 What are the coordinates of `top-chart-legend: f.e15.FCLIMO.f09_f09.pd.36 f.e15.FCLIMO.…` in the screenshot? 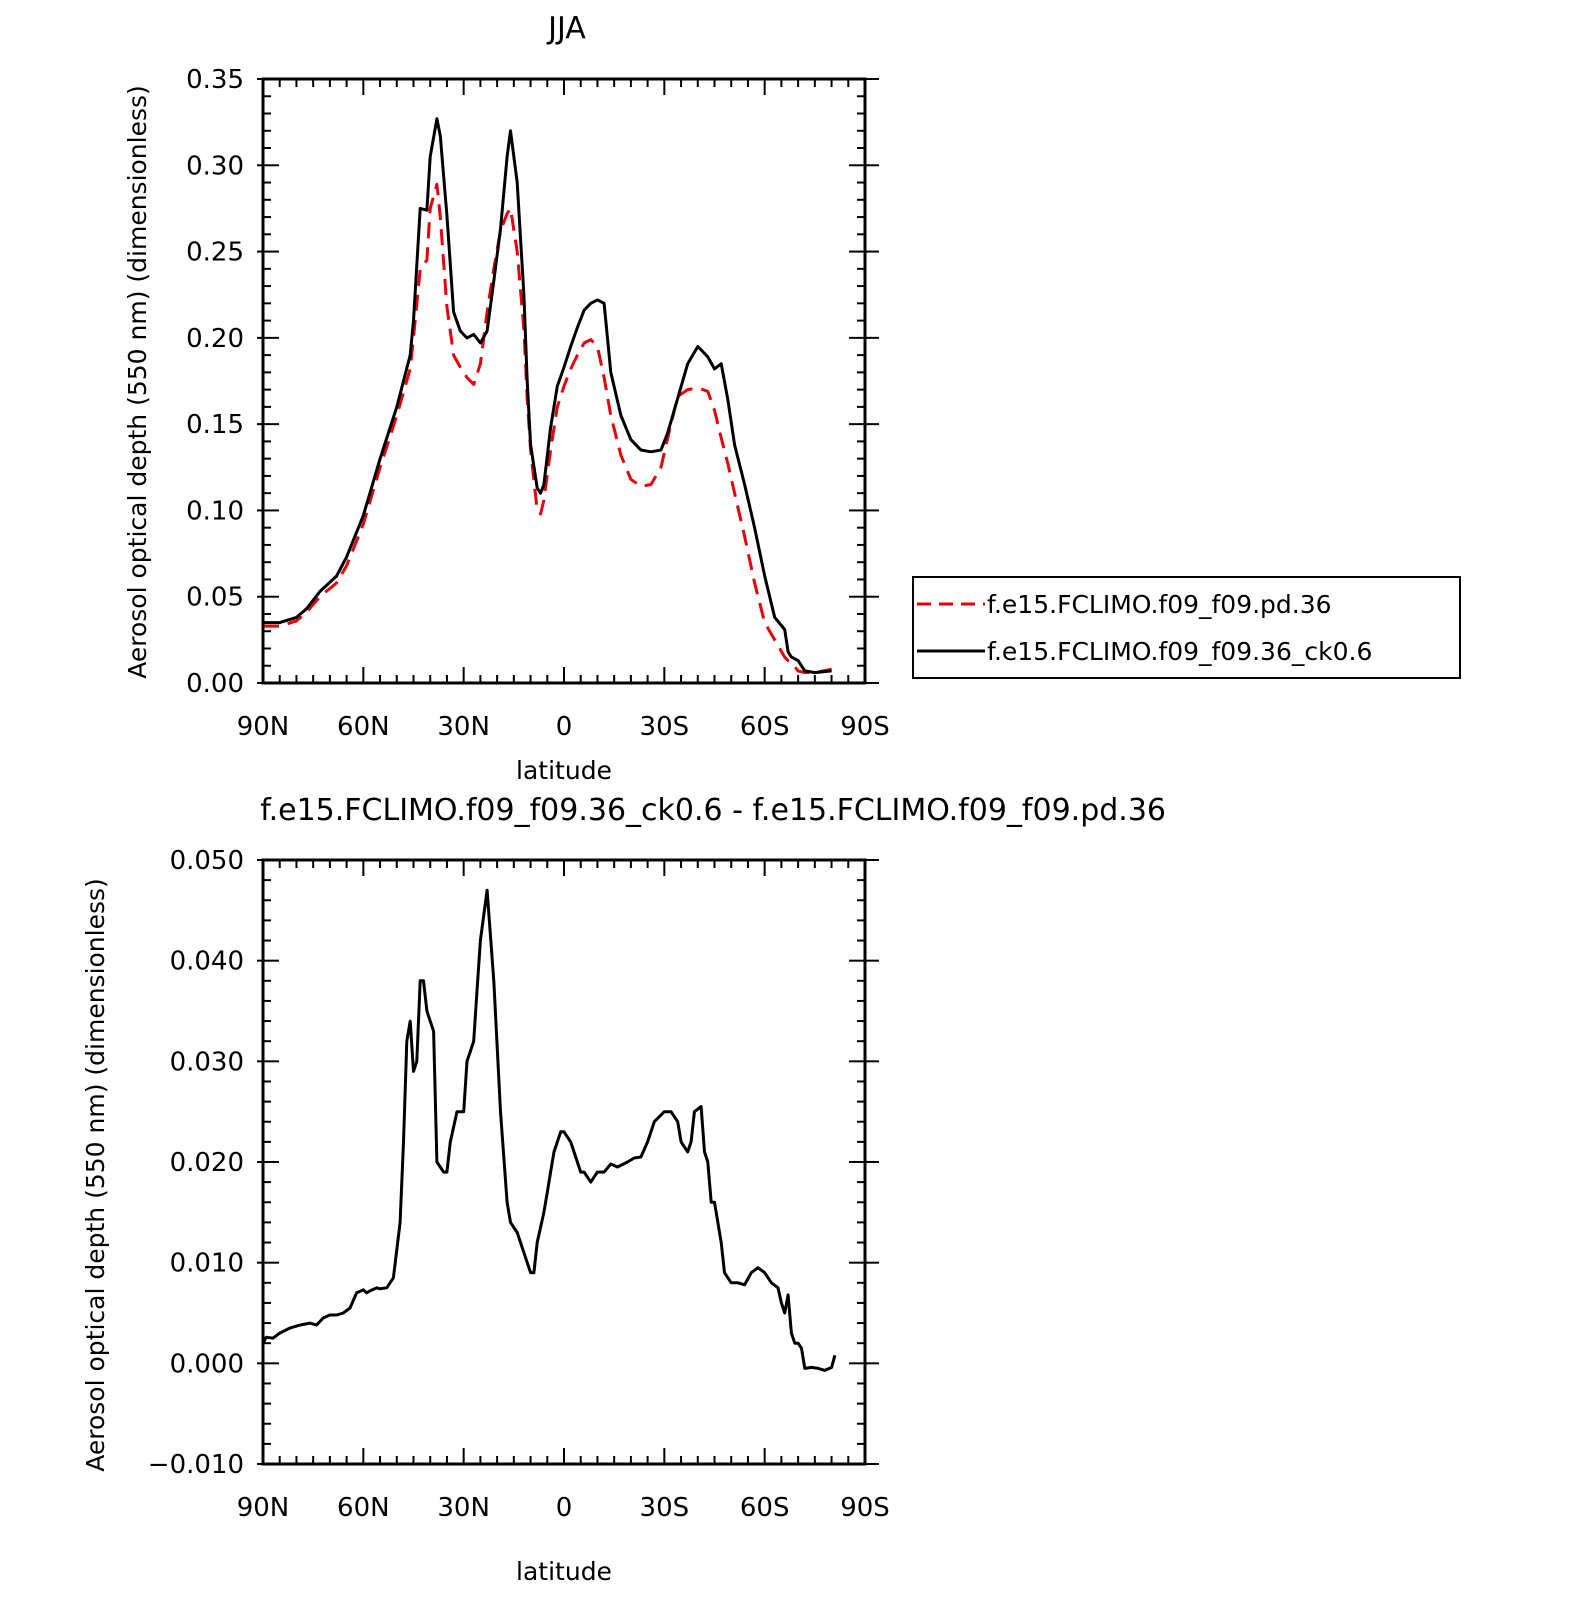 It's located at (1186, 627).